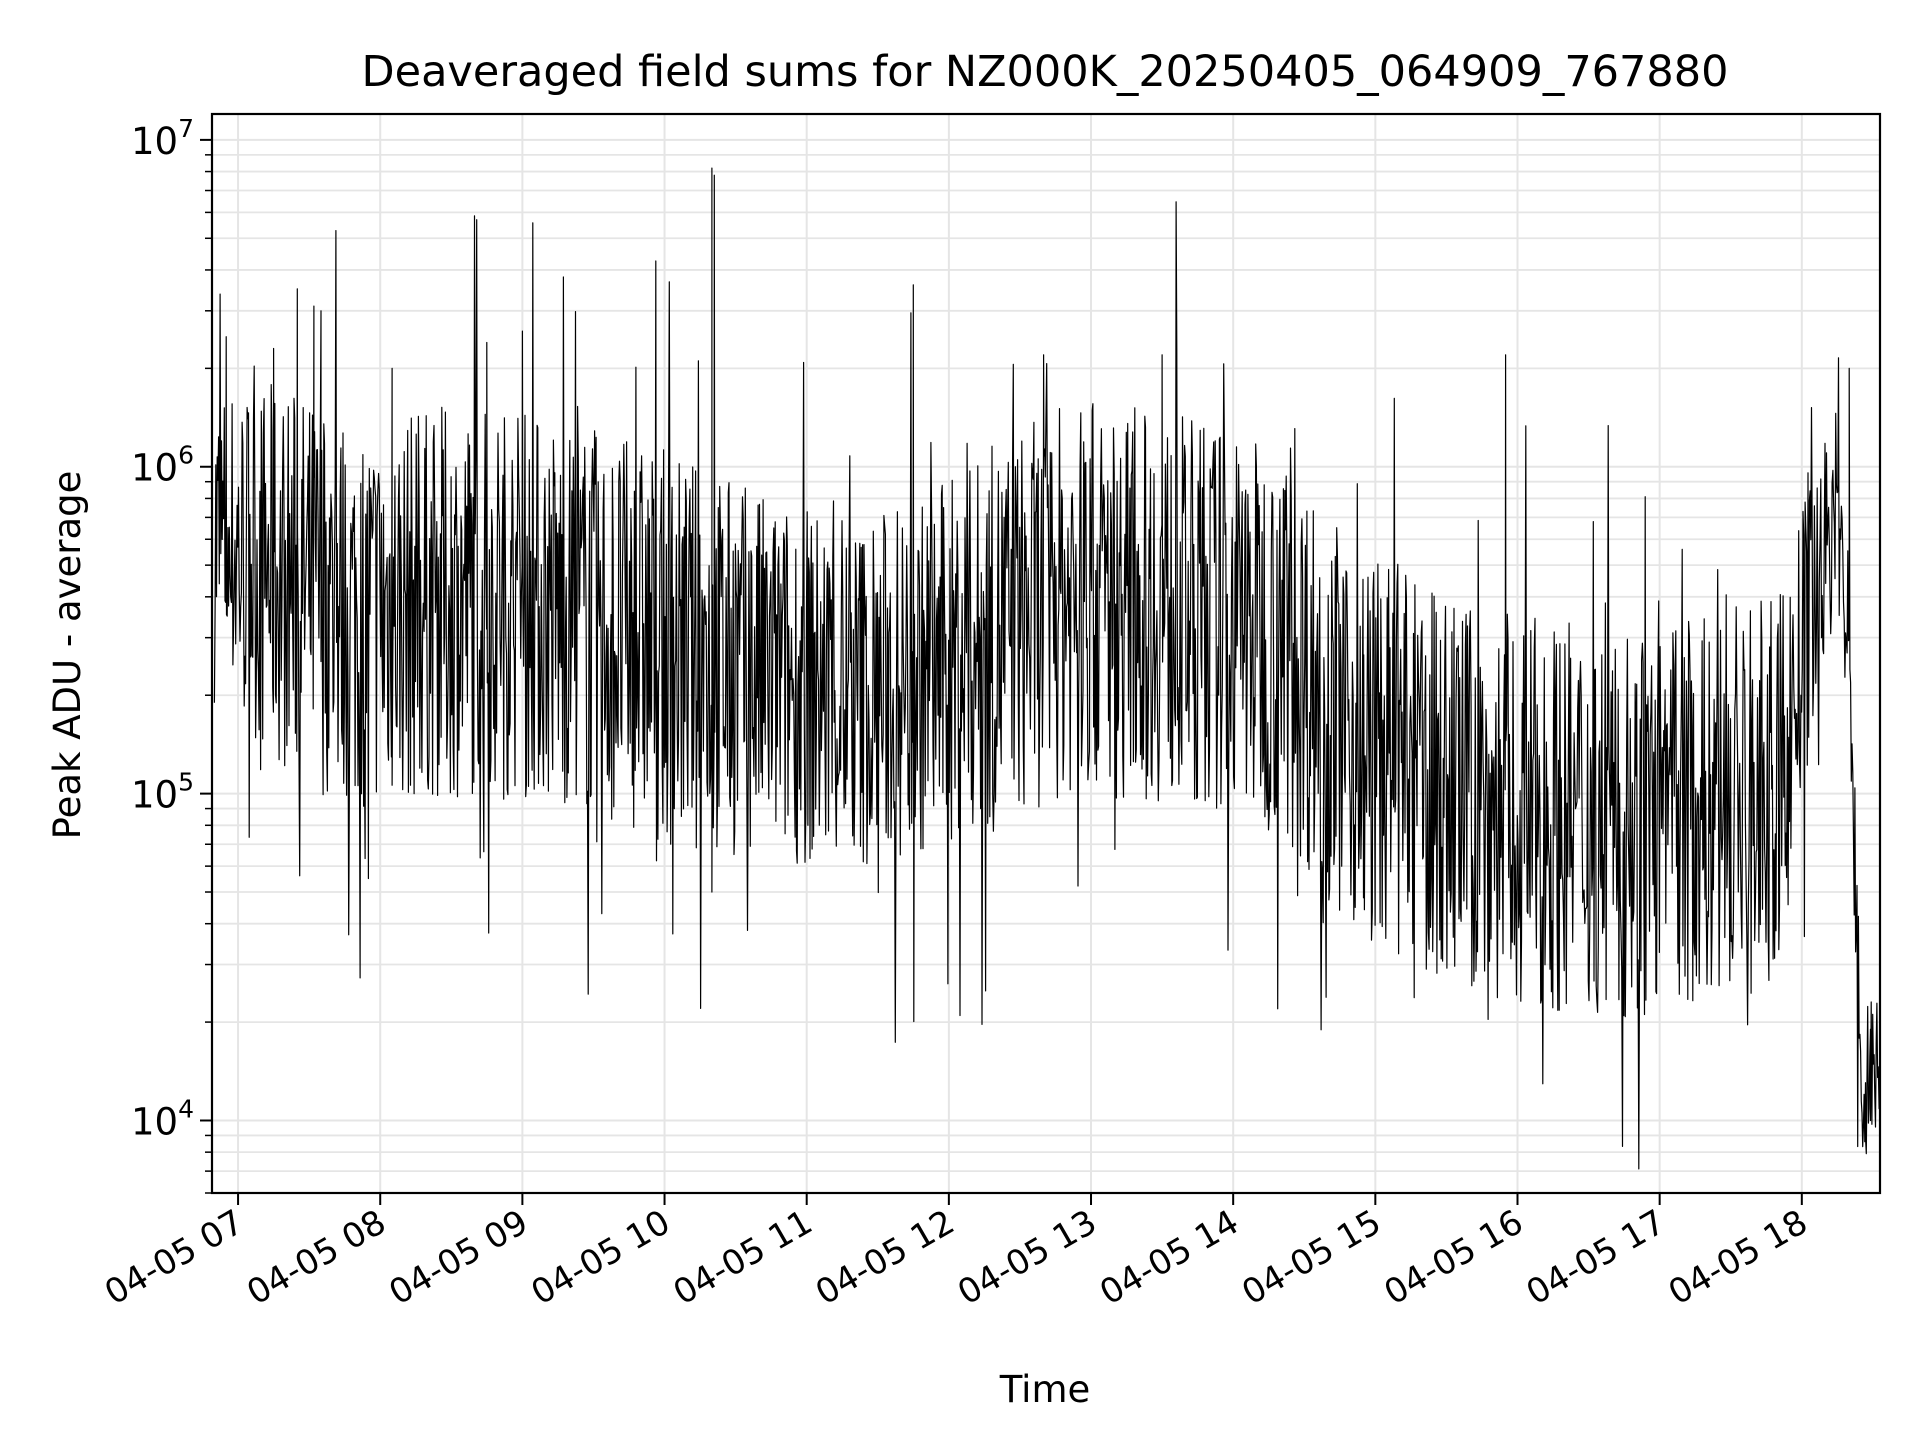 This screenshot has height=1440, width=1920. Describe the element at coordinates (67, 655) in the screenshot. I see `y-axis-label: Peak ADU - average` at that location.